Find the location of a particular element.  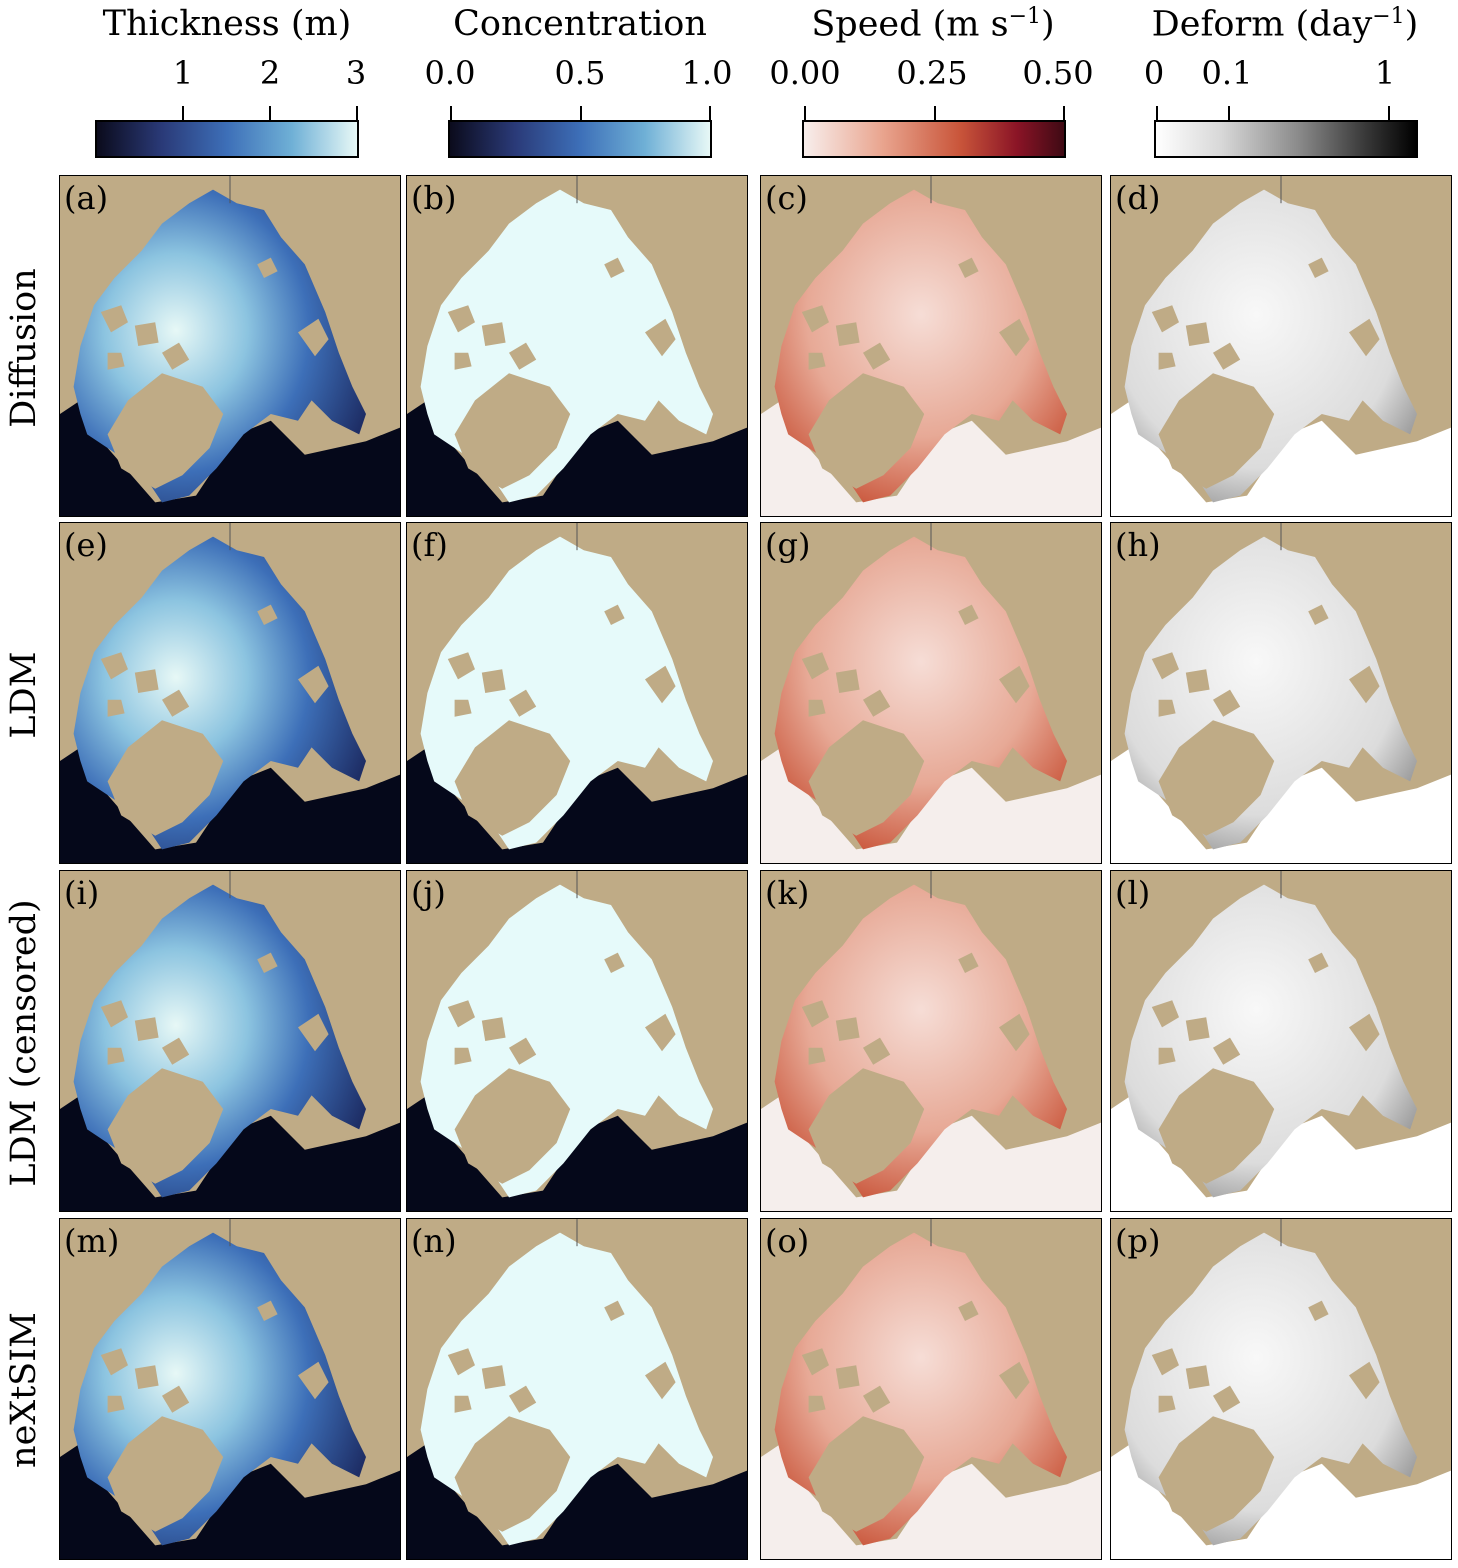

map-panel: (l) is located at coordinates (1281, 1041).